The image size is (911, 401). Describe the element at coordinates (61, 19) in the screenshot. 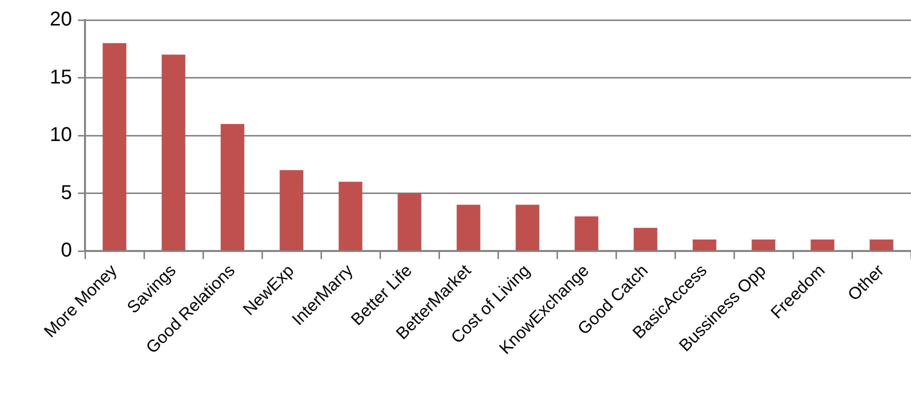

I see `y-tick-label: 20` at that location.